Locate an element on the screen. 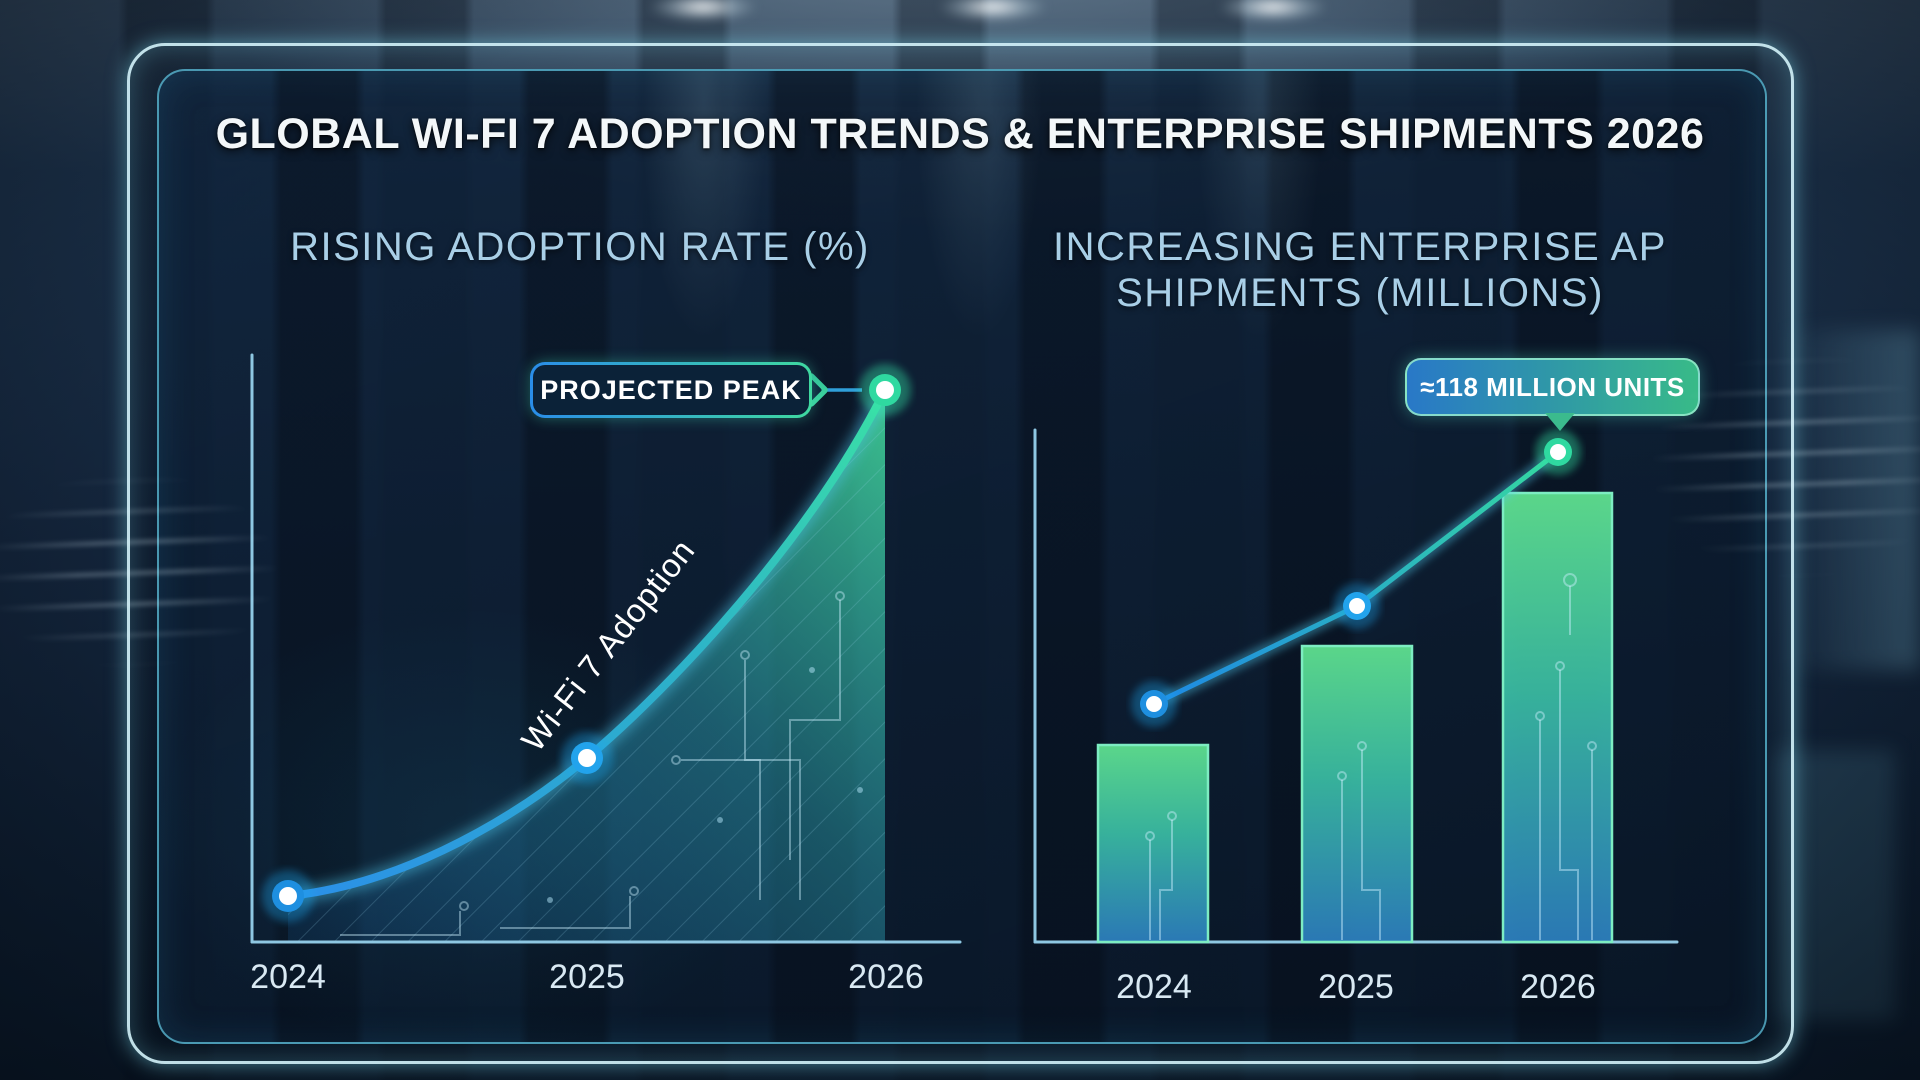 The image size is (1920, 1080). projected-peak-badge: PROJECTED PEAK is located at coordinates (680, 390).